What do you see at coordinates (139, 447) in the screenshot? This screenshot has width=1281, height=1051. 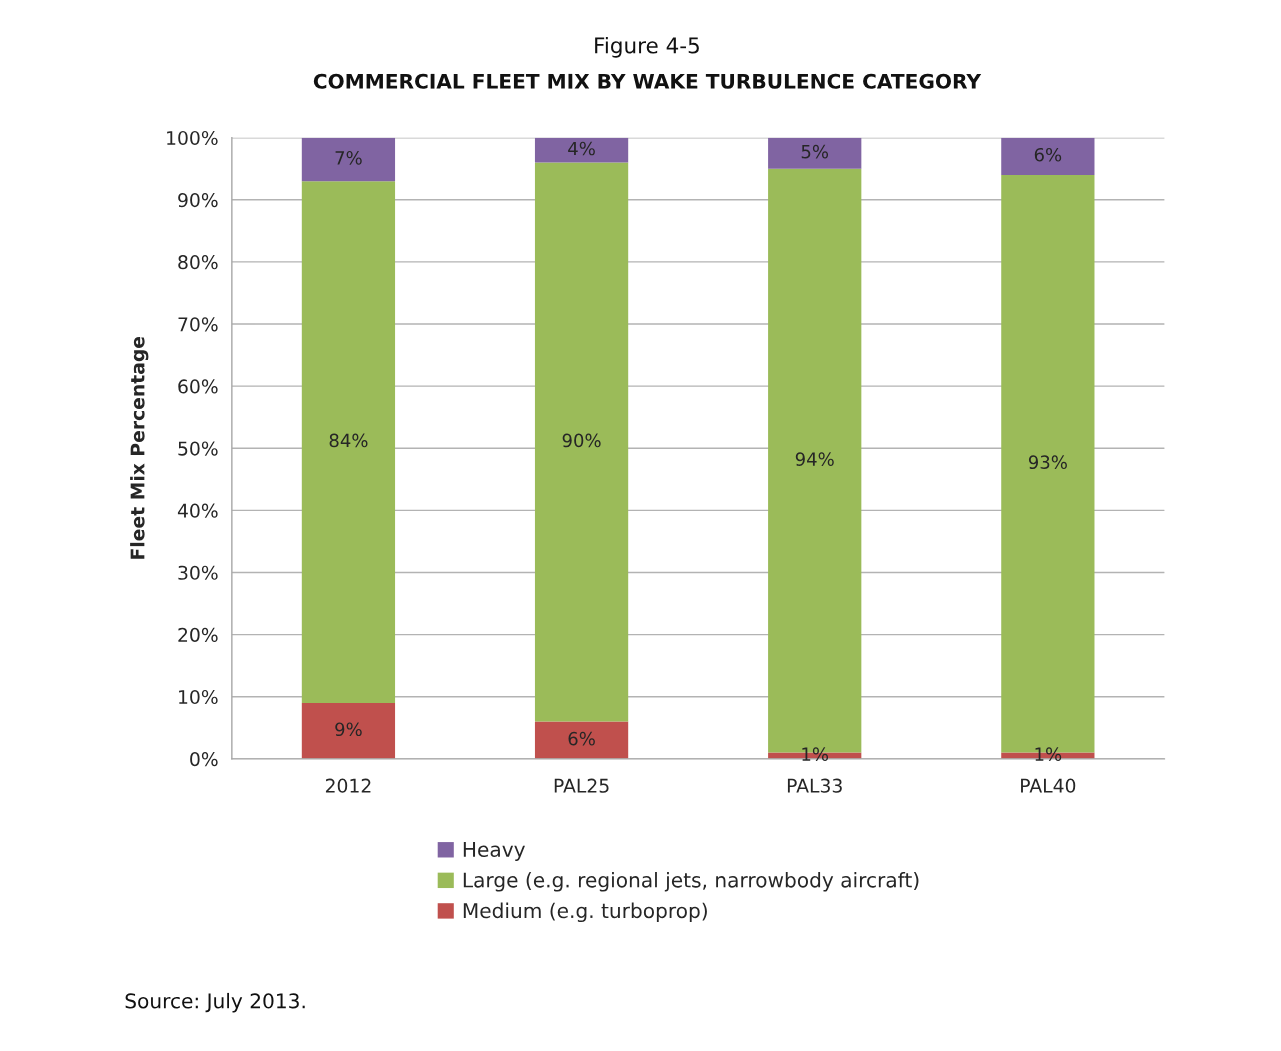 I see `y-axis-title: Fleet Mix Percentage` at bounding box center [139, 447].